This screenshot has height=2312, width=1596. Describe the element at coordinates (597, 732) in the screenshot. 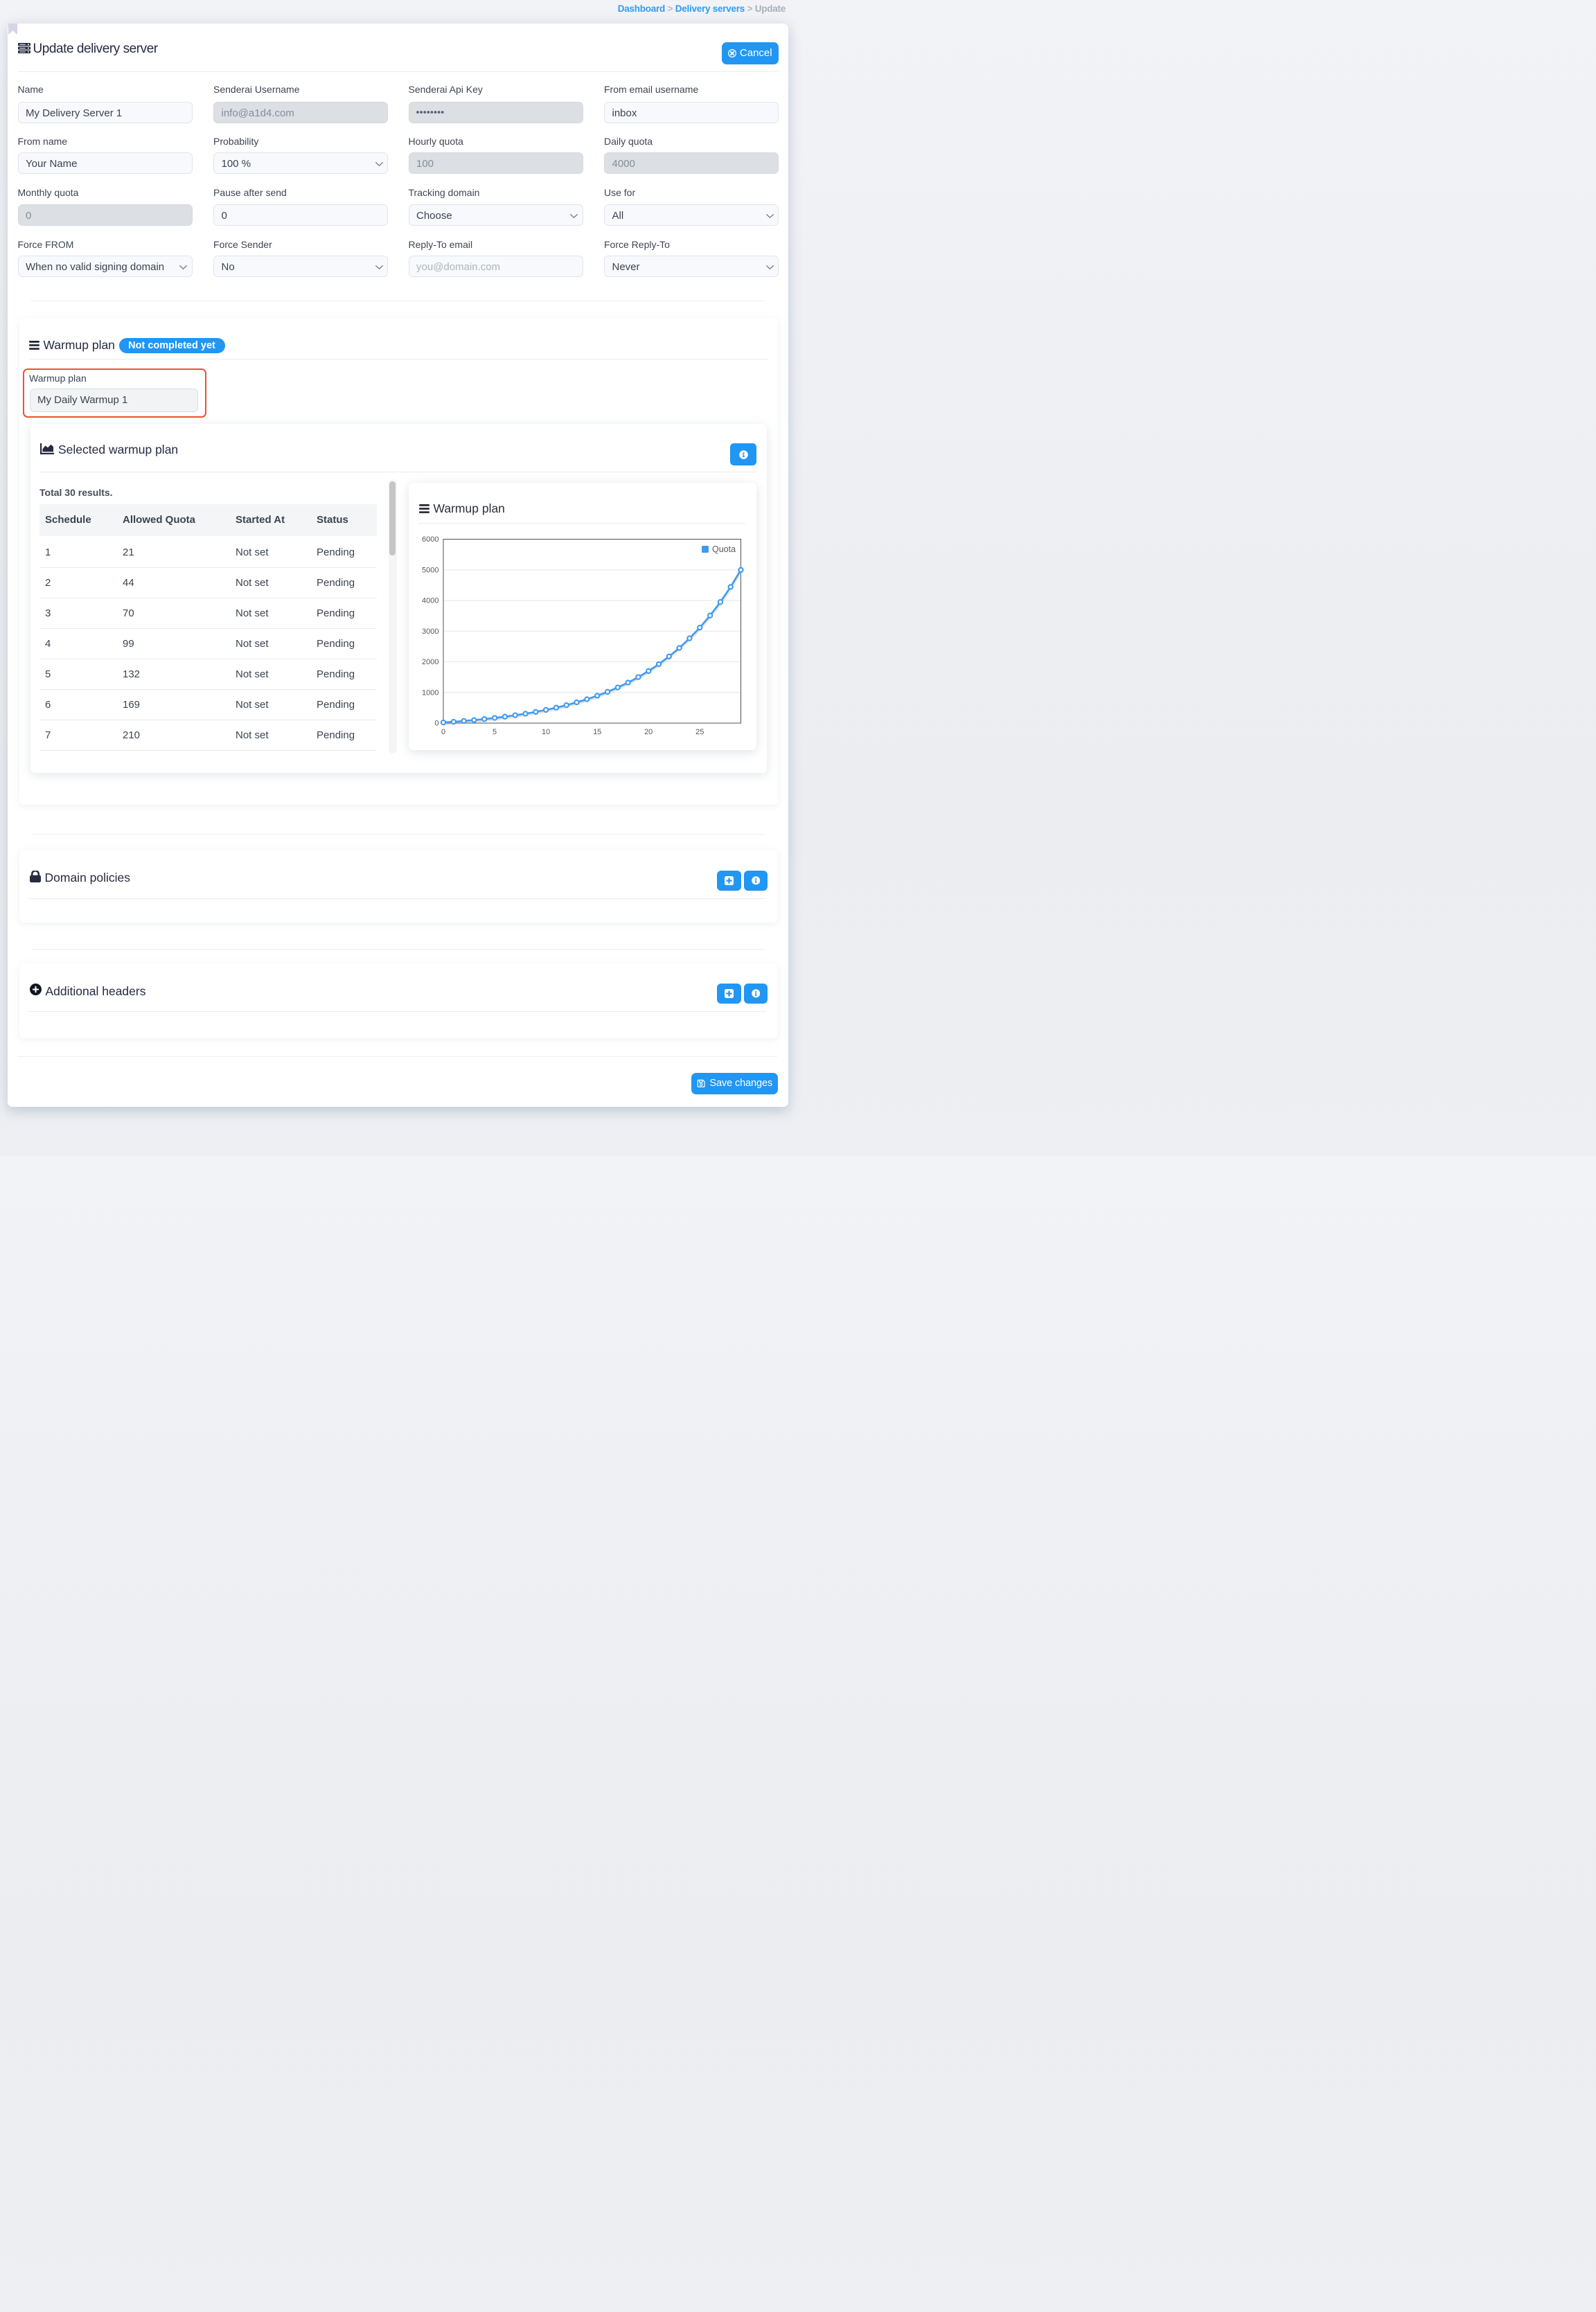

I see `svg-text: 15` at that location.